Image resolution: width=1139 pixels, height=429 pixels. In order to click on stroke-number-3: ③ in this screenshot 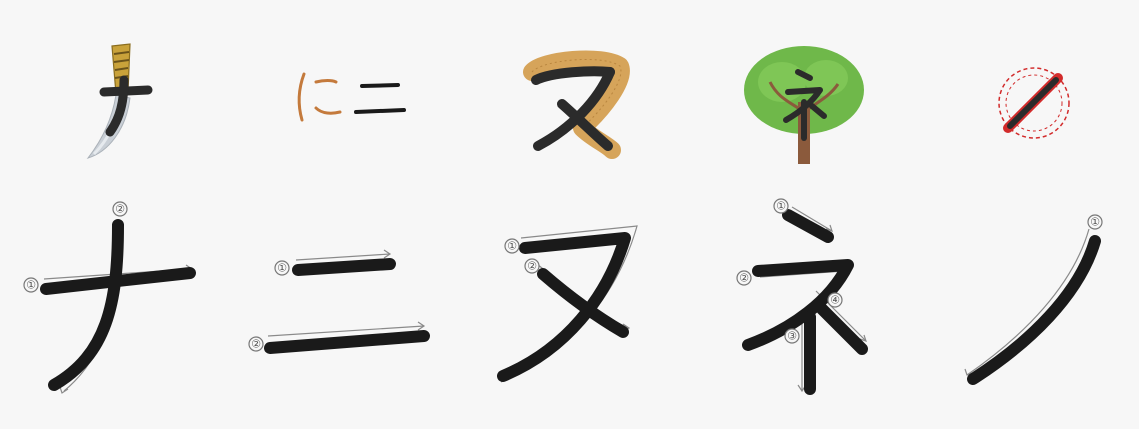, I will do `click(792, 336)`.